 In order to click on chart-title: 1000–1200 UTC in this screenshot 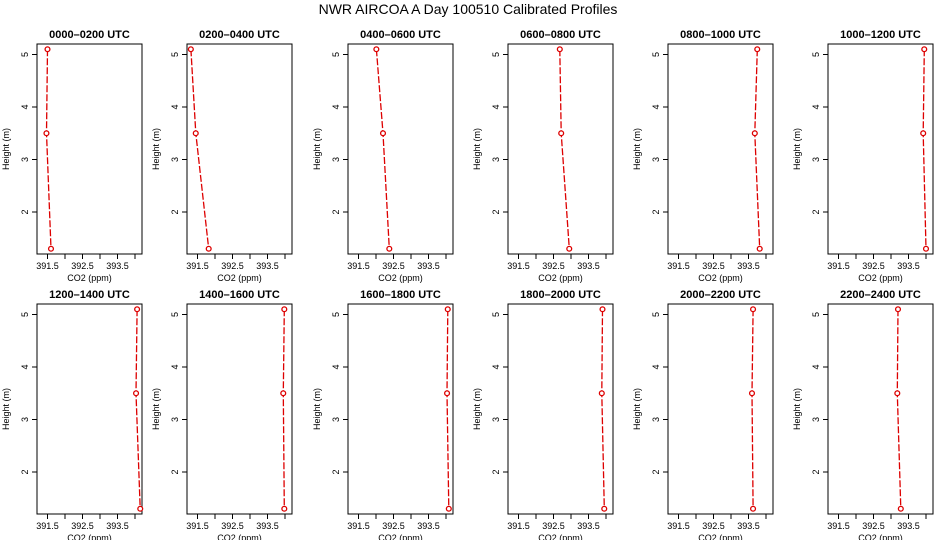, I will do `click(880, 35)`.